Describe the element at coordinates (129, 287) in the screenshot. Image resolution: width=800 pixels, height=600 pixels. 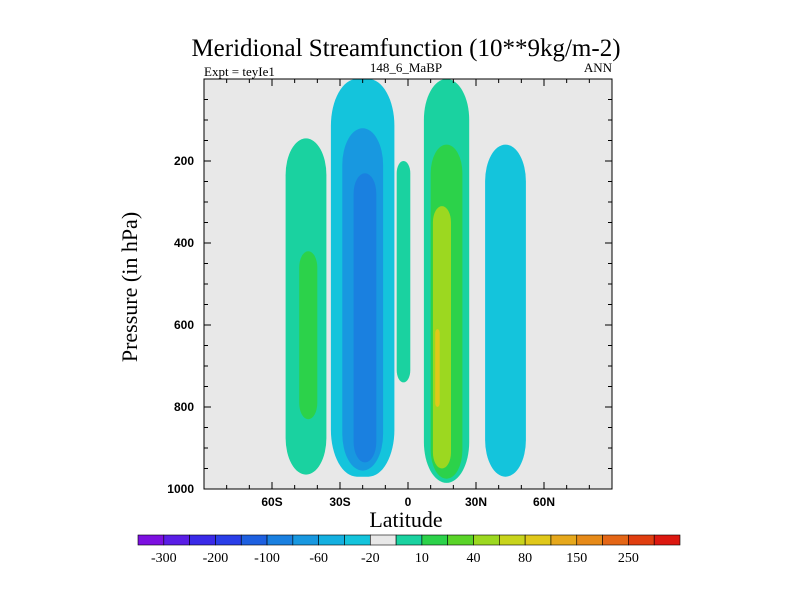
I see `y-axis-label: Pressure (in hPa)` at that location.